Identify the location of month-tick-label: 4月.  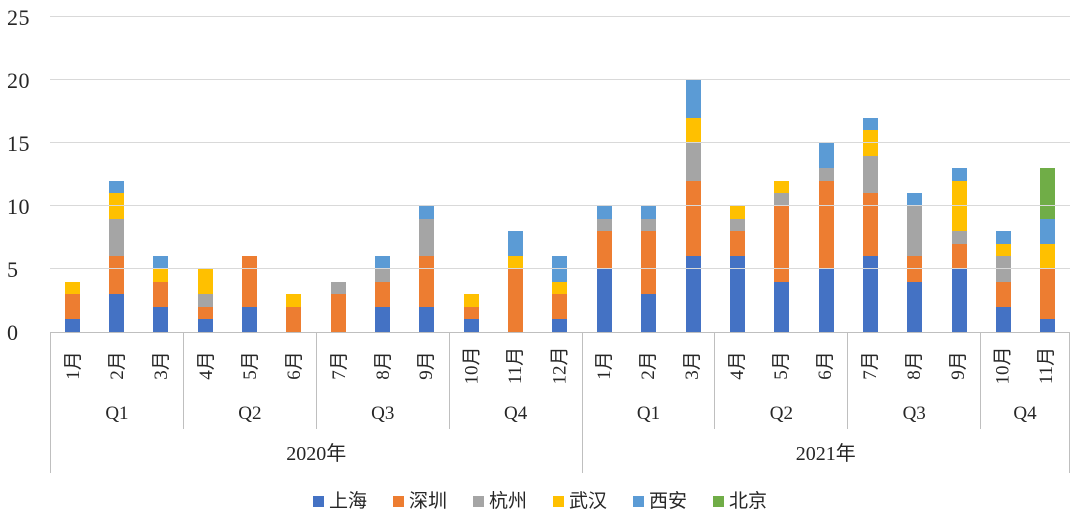
(737, 365).